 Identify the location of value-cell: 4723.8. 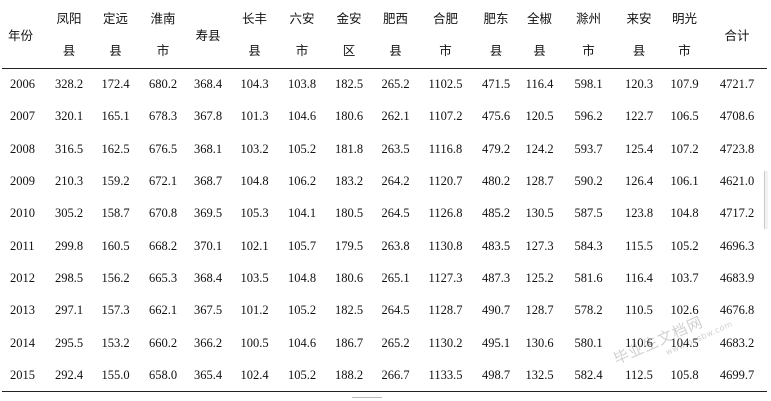
(737, 148).